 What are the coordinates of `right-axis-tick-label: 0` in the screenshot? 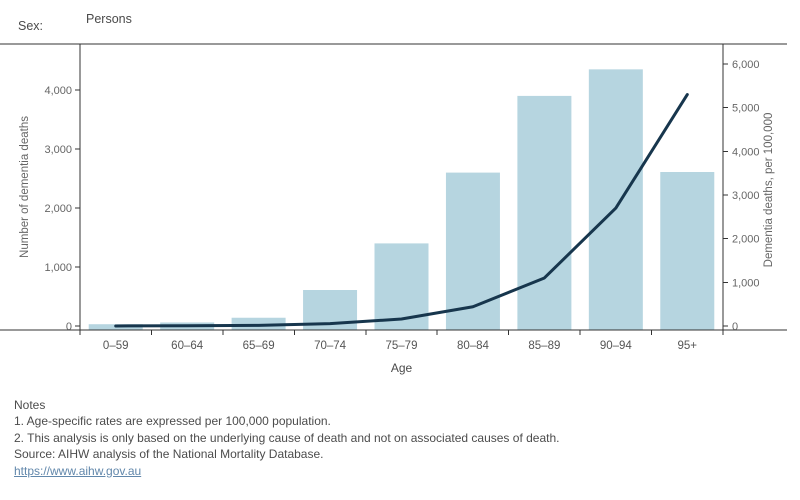 It's located at (735, 327).